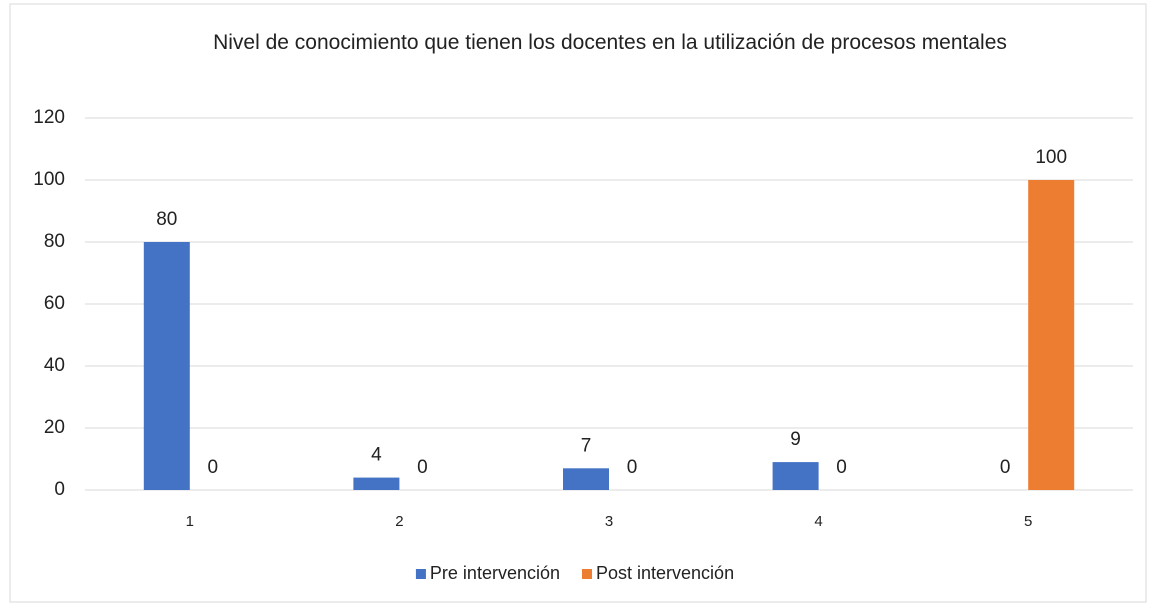 This screenshot has height=605, width=1150. I want to click on data-label: 7, so click(586, 445).